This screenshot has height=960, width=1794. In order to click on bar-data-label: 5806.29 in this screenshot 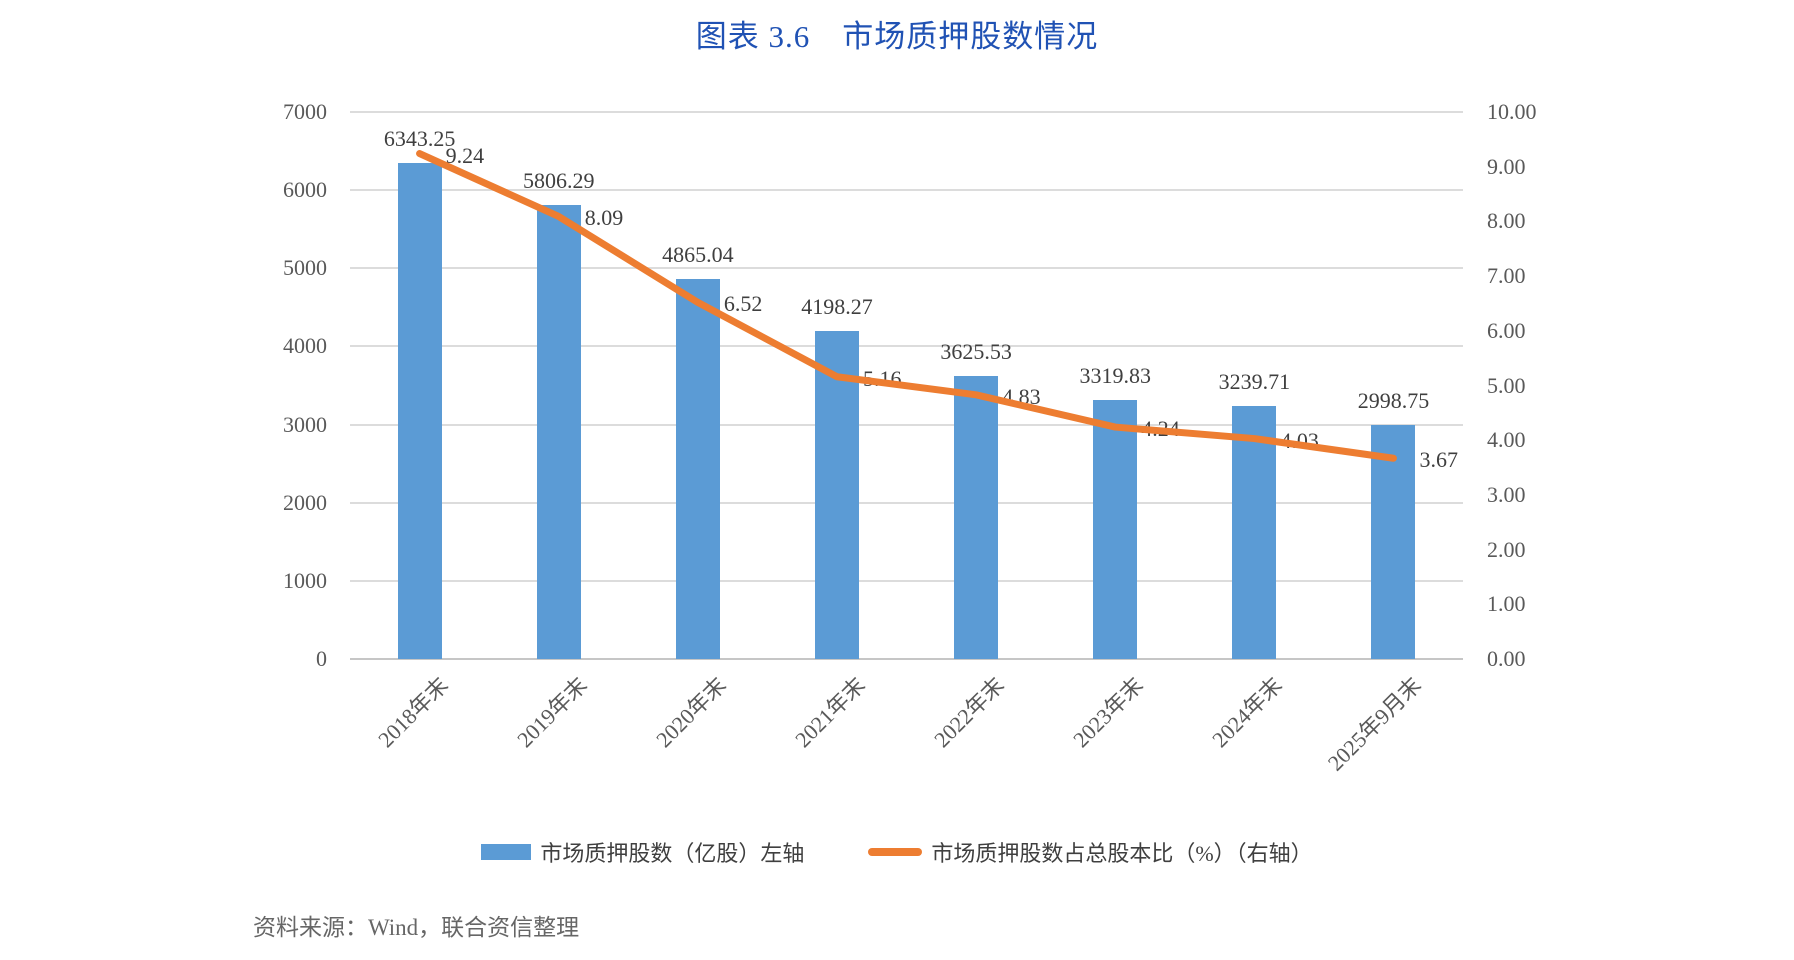, I will do `click(558, 181)`.